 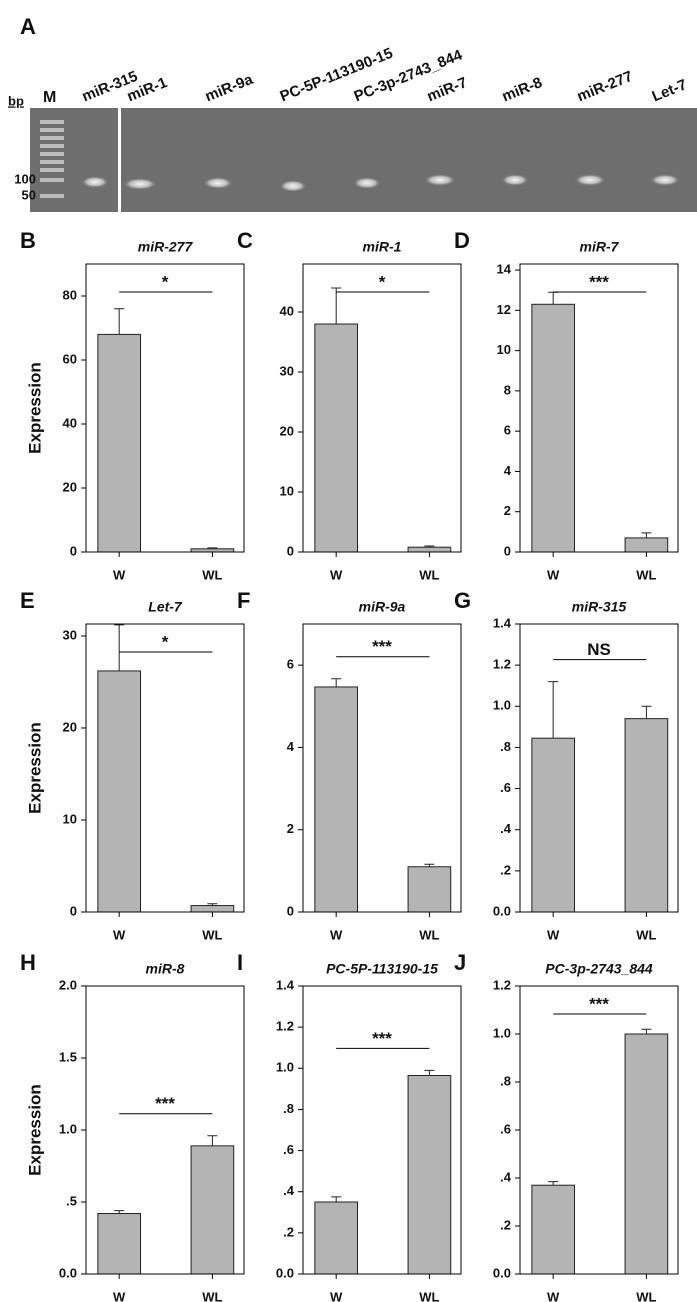 I want to click on y-tick-label: 2.0, so click(x=68, y=984).